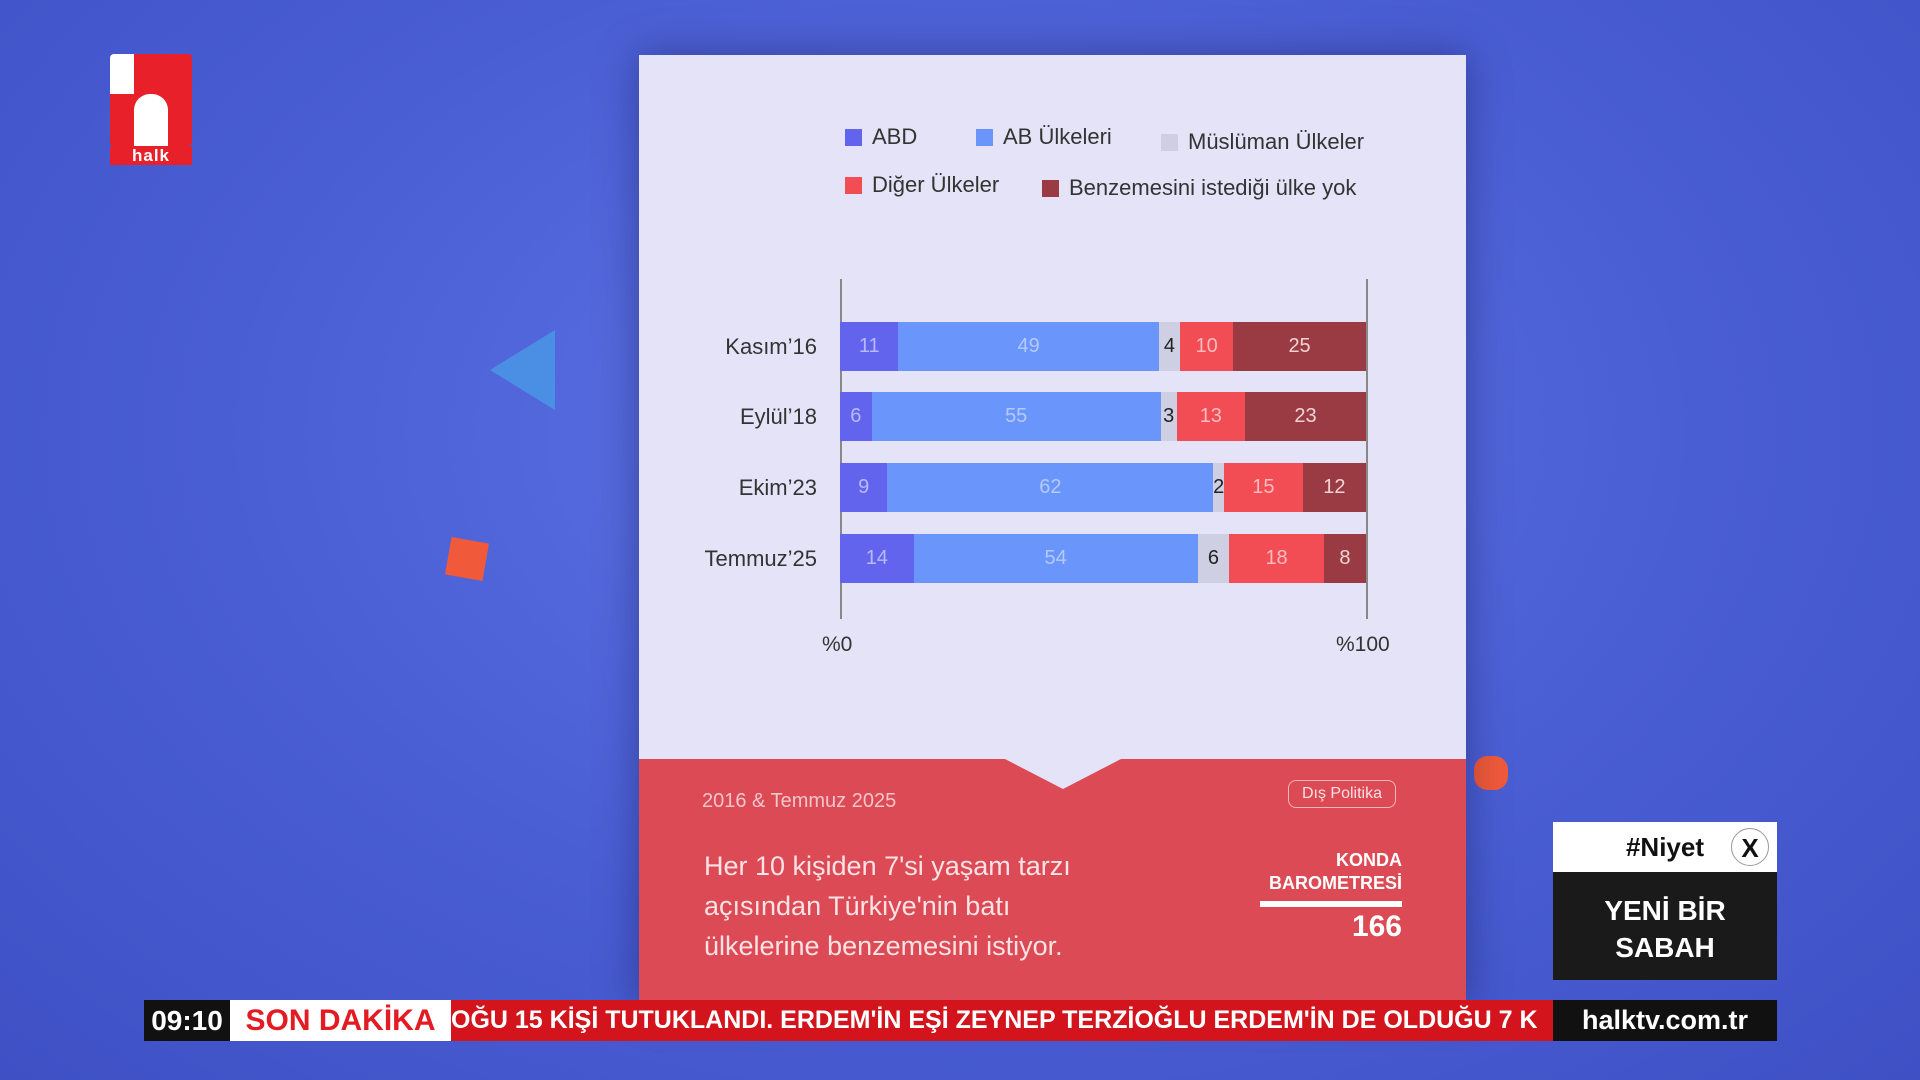  What do you see at coordinates (1213, 187) in the screenshot?
I see `legend-label: Benzemesini istediği ülke yok` at bounding box center [1213, 187].